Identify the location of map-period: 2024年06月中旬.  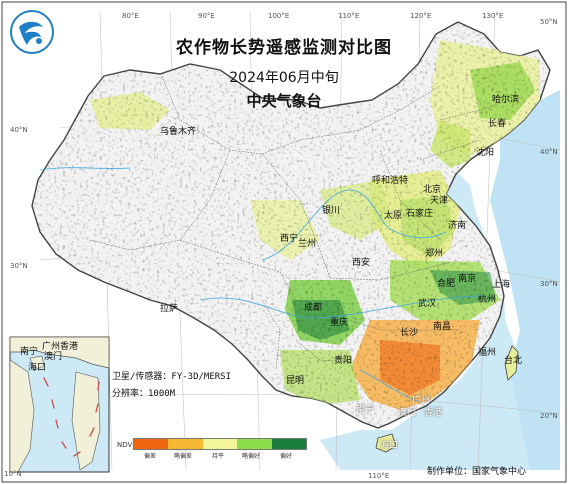
(284, 78).